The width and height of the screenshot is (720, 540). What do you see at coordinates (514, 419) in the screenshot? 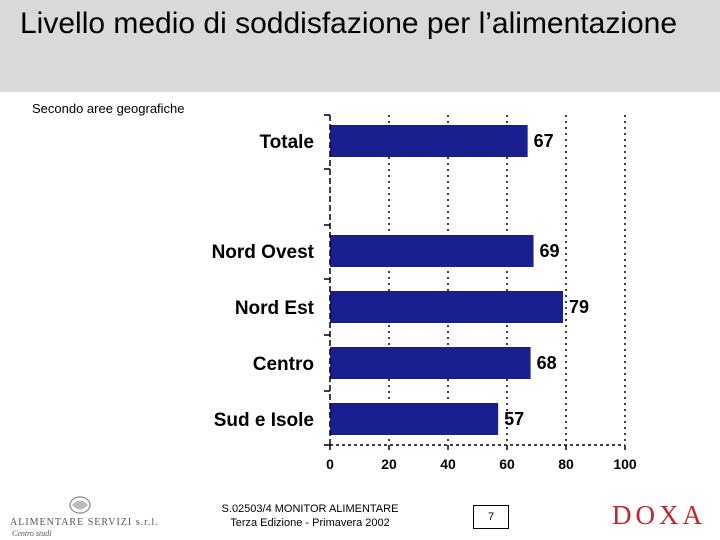
I see `data-label: 57` at bounding box center [514, 419].